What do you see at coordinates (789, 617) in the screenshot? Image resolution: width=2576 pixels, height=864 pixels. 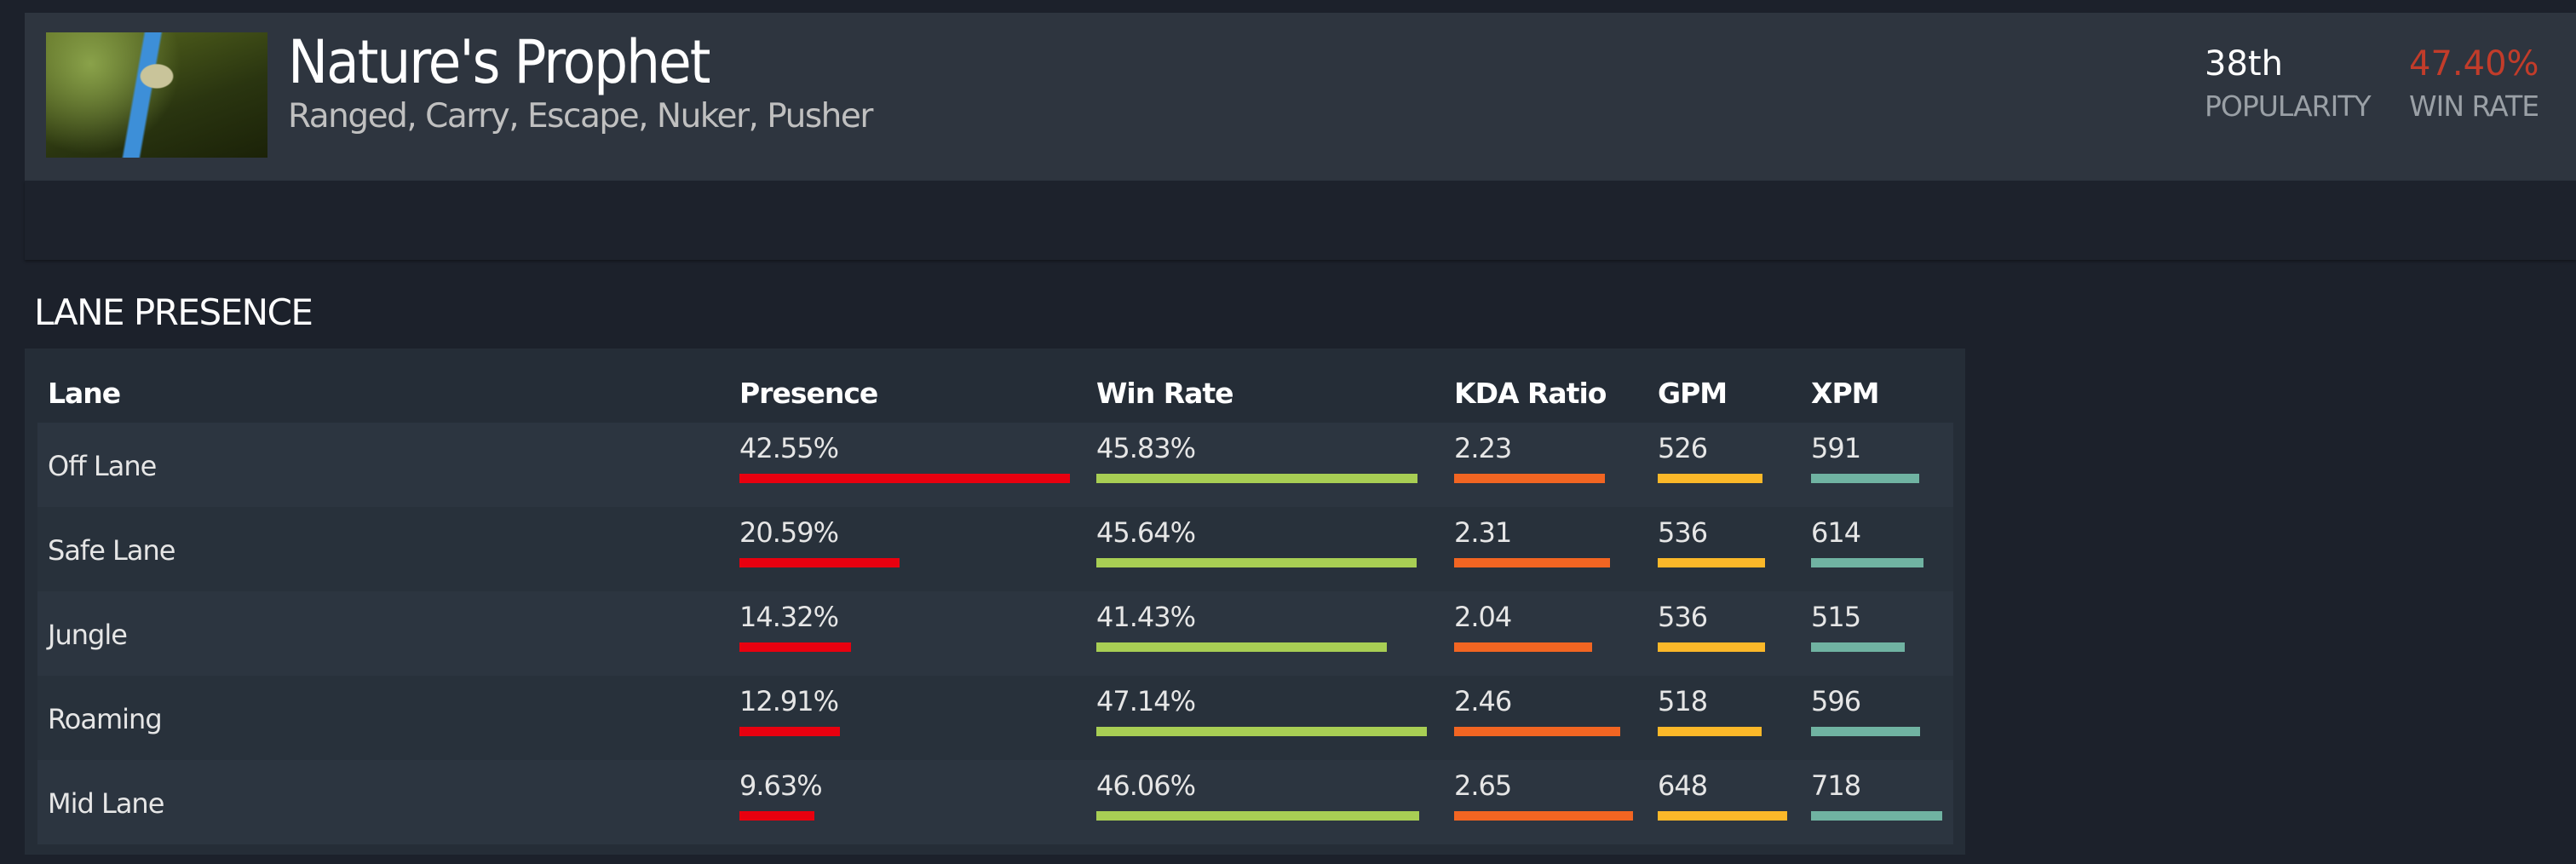 I see `presence-value: 14.32%` at bounding box center [789, 617].